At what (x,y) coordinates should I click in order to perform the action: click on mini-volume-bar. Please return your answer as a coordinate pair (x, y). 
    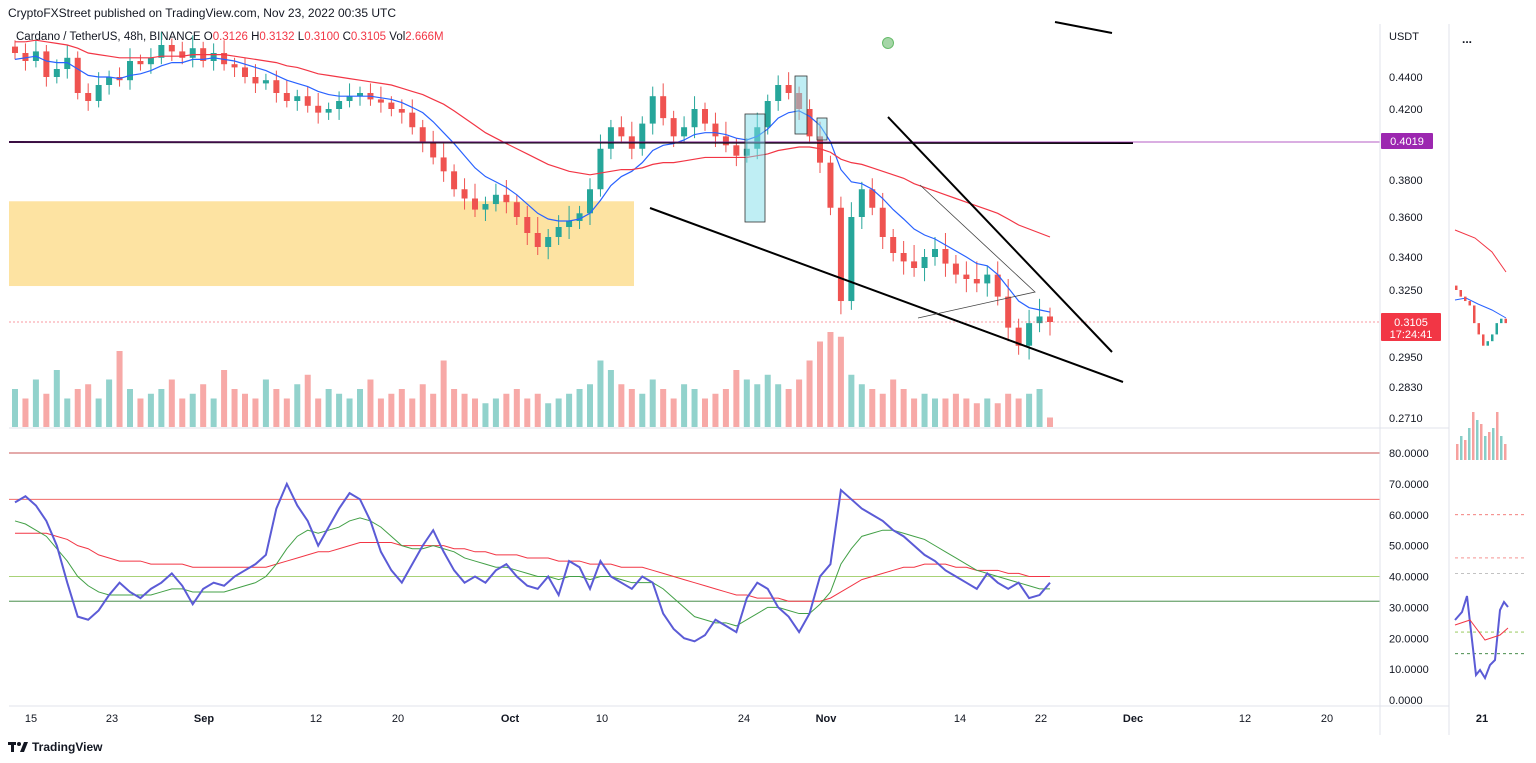
    Looking at the image, I should click on (1489, 446).